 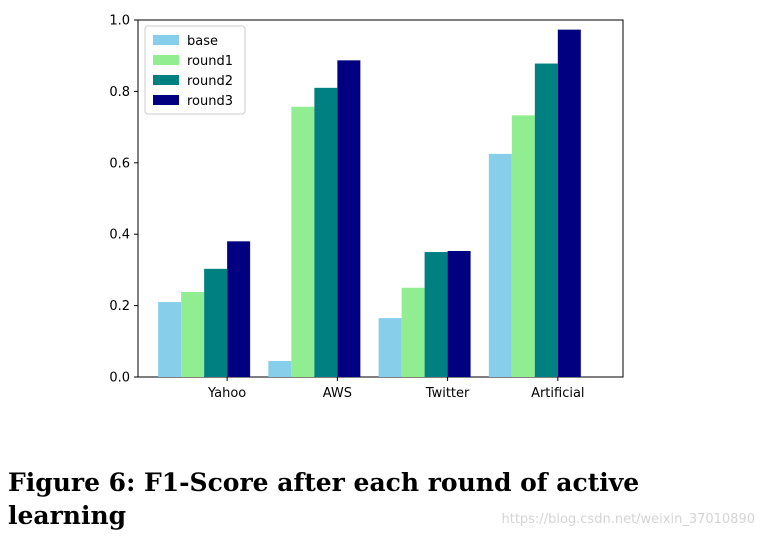 I want to click on legend-swatch-base, so click(x=166, y=40).